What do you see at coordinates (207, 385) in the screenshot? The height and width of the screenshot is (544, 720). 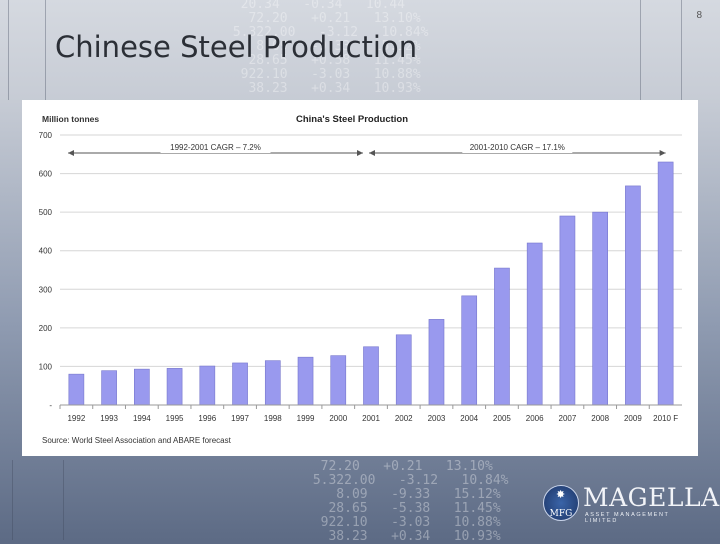 I see `bar-1996` at bounding box center [207, 385].